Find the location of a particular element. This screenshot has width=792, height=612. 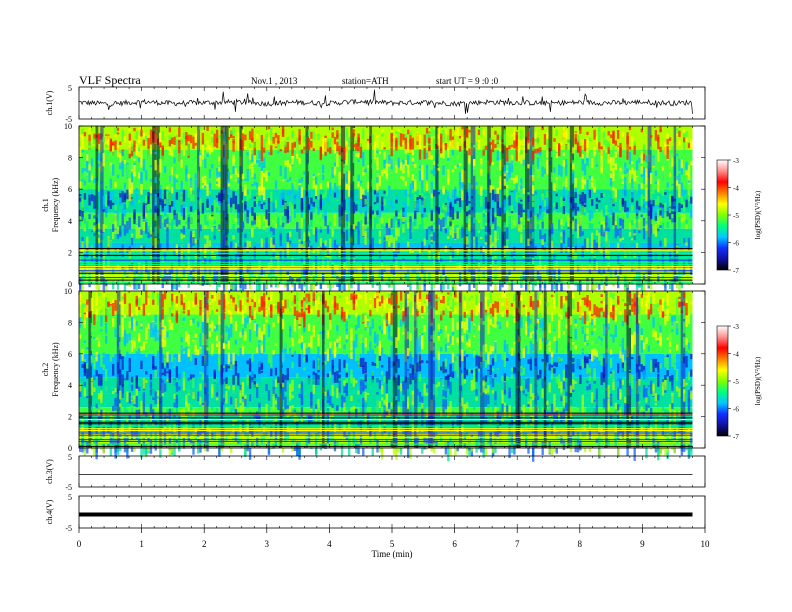

ch1-spectrogram-sferic is located at coordinates (241, 205).